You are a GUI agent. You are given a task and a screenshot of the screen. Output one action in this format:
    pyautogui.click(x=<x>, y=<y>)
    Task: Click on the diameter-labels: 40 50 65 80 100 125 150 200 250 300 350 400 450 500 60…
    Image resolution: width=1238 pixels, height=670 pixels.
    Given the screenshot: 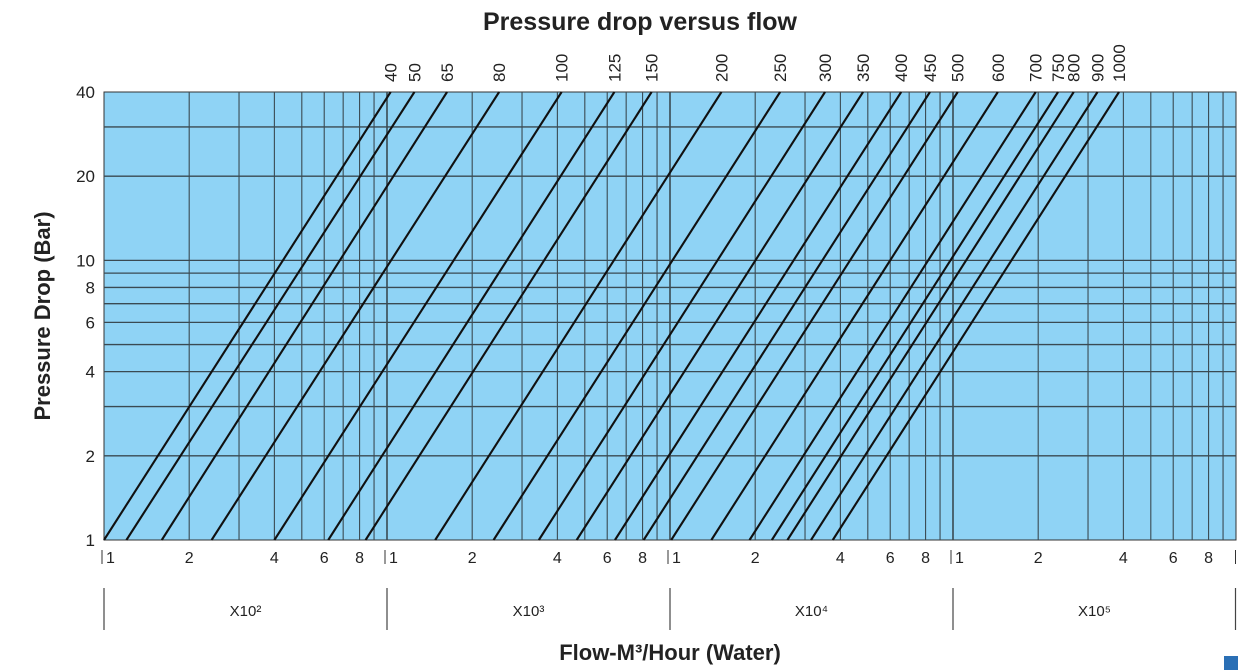 What is the action you would take?
    pyautogui.click(x=755, y=63)
    